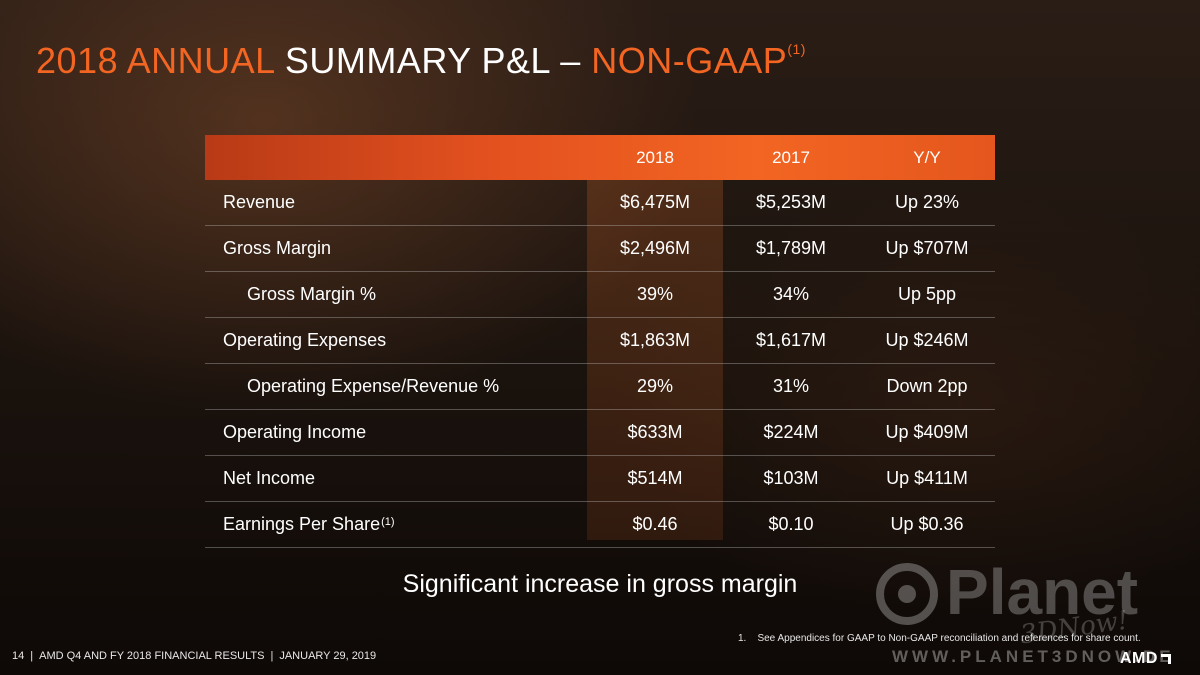 The width and height of the screenshot is (1200, 675). What do you see at coordinates (1165, 659) in the screenshot?
I see `amd-arrow-icon` at bounding box center [1165, 659].